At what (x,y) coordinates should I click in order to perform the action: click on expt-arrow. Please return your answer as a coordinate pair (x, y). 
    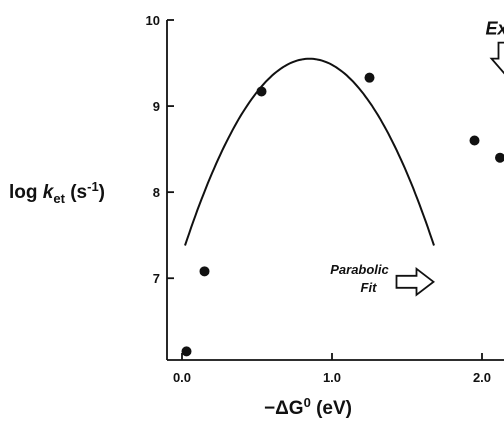
    Looking at the image, I should click on (496, 58).